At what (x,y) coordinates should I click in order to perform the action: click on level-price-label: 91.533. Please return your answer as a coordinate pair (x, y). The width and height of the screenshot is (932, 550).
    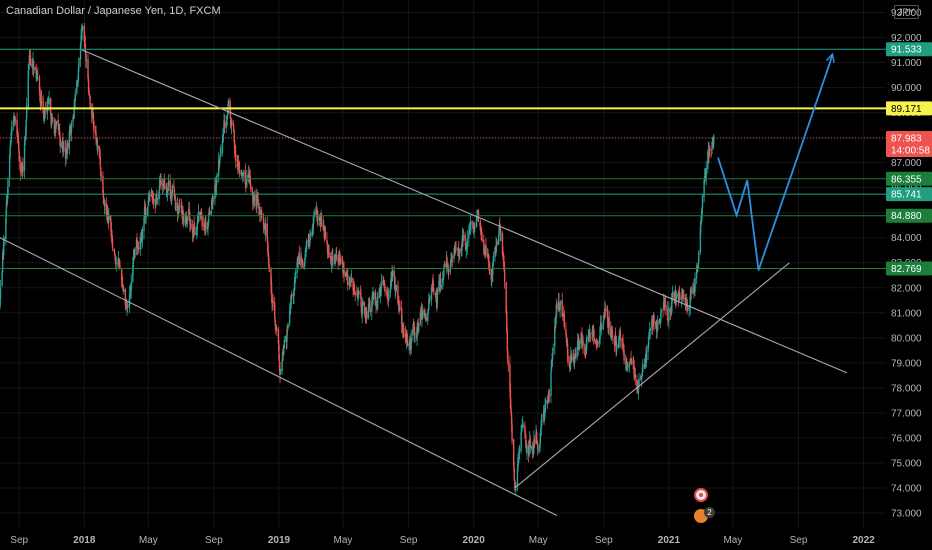
    Looking at the image, I should click on (906, 50).